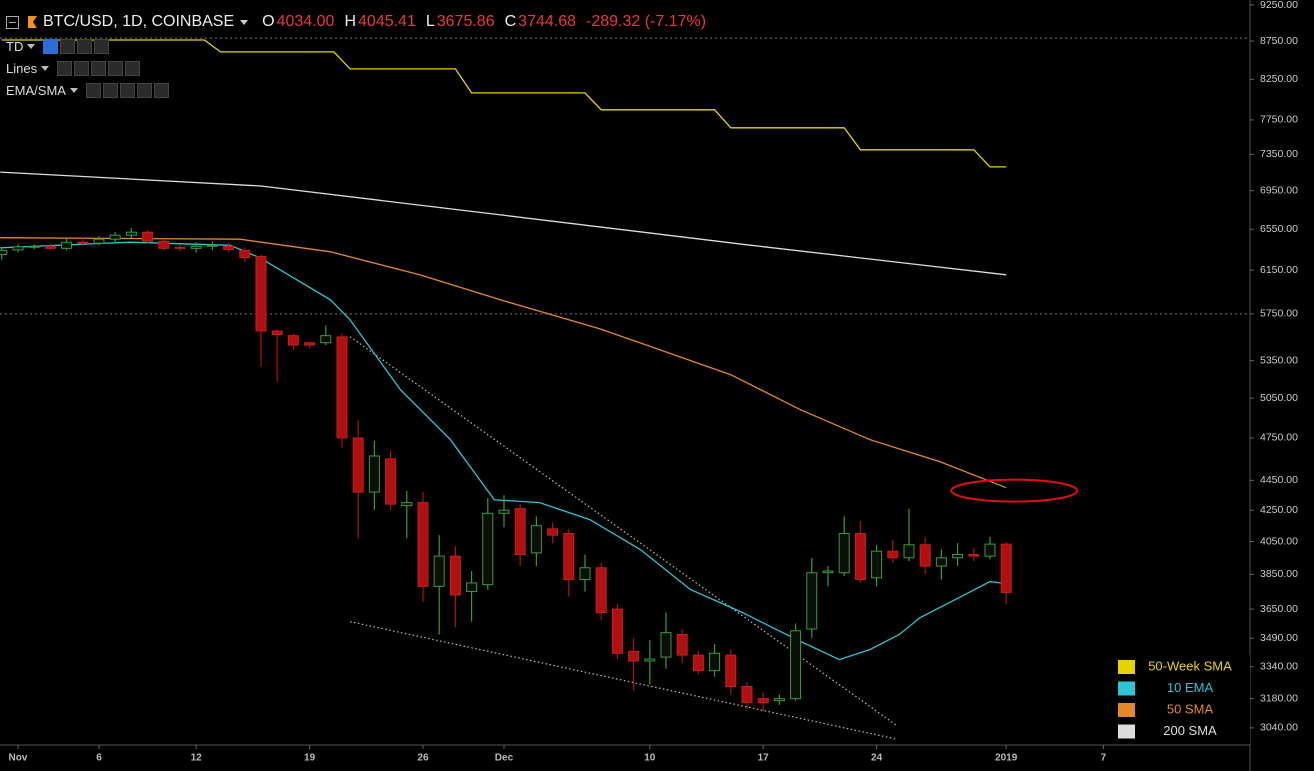  I want to click on y-tick-label: 5750.00, so click(1279, 314).